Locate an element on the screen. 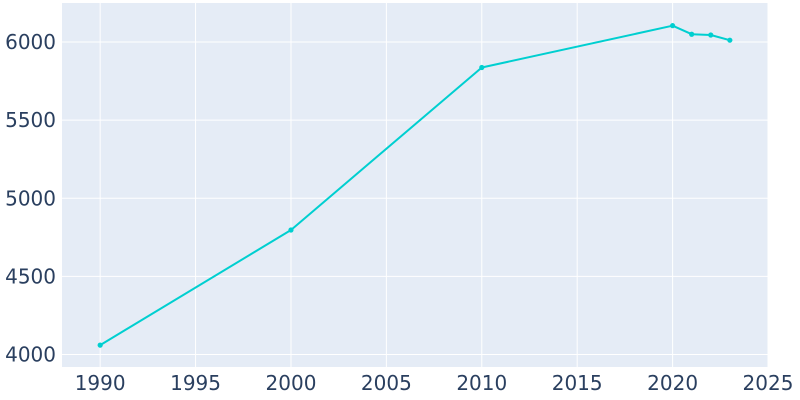 This screenshot has width=800, height=400. x-tick-label: 2000 is located at coordinates (291, 383).